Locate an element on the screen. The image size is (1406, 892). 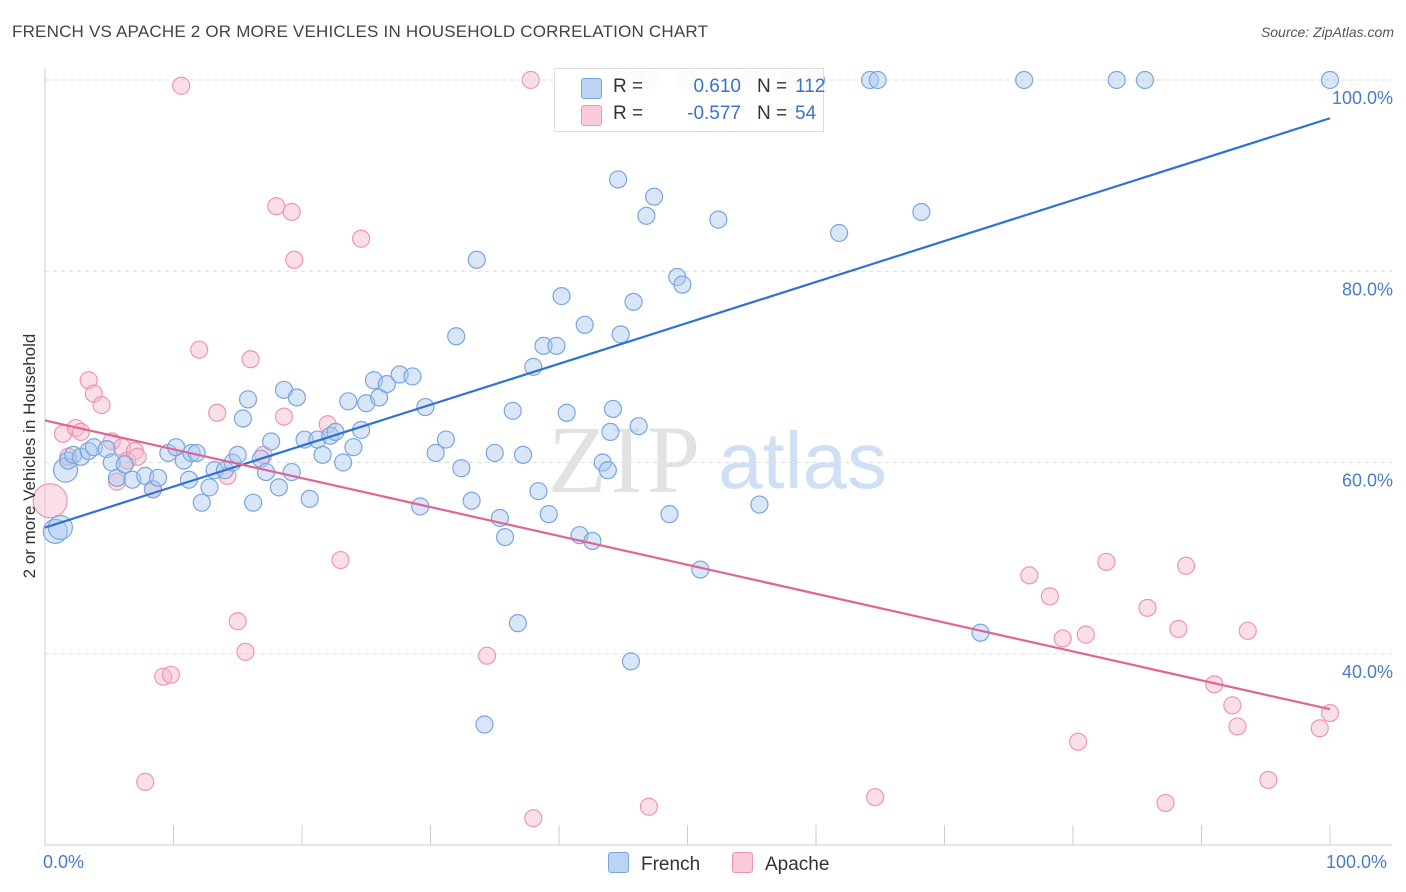
correlation-legend: R = 0.610 N = 112 R = -0.577 N = 54 is located at coordinates (690, 100).